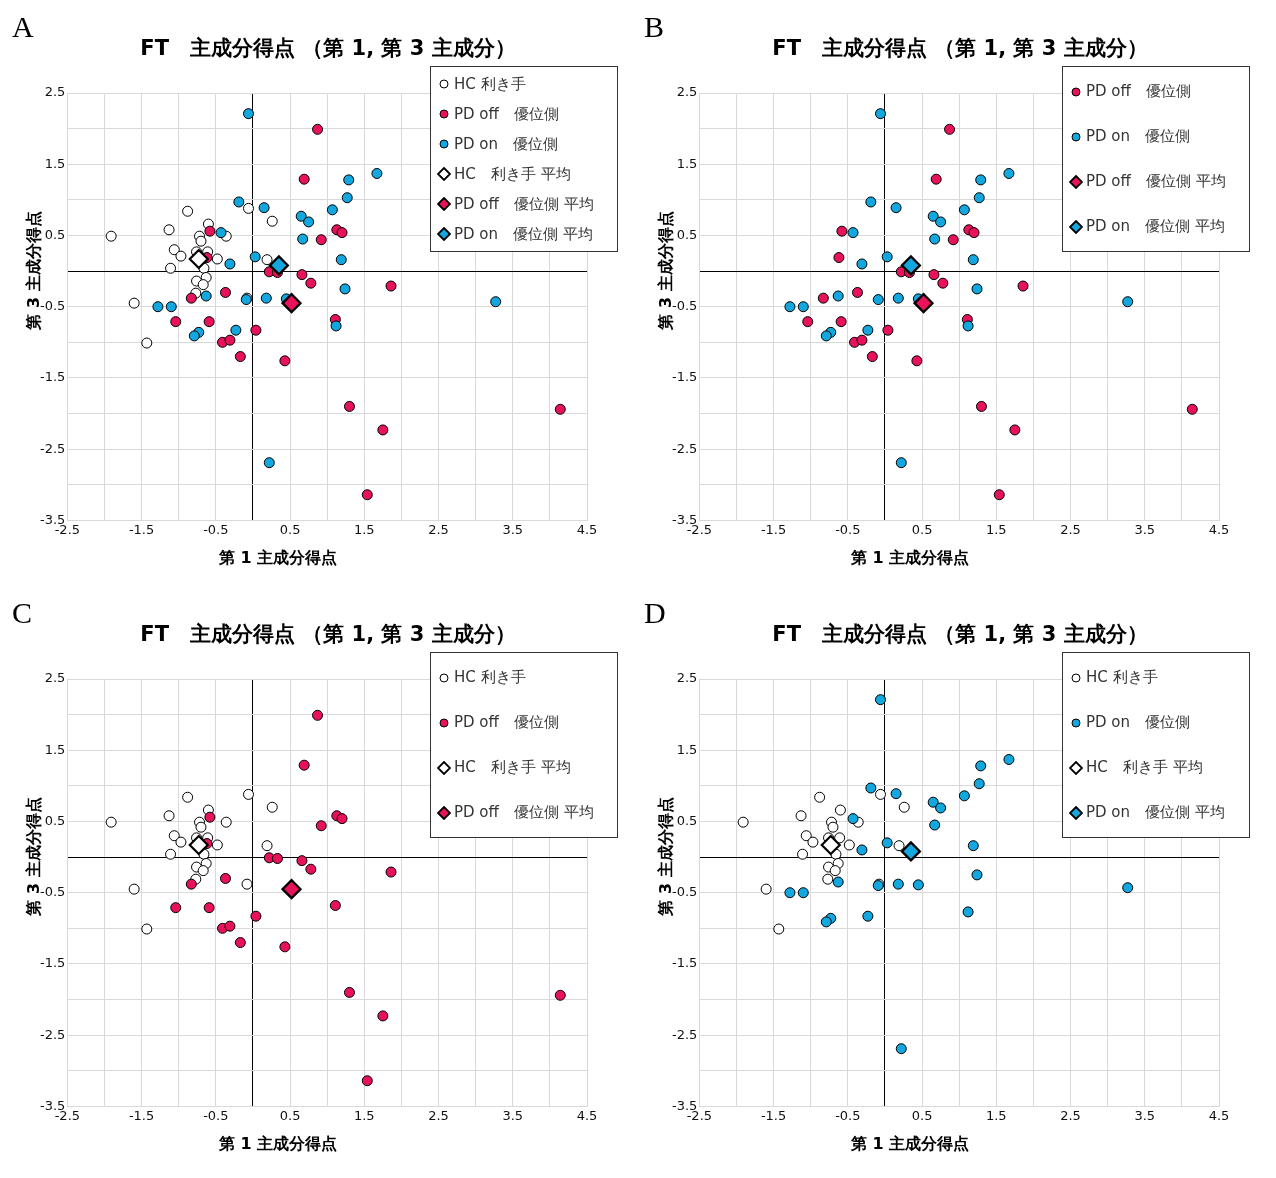 The image size is (1276, 1178). I want to click on text: A, so click(23, 27).